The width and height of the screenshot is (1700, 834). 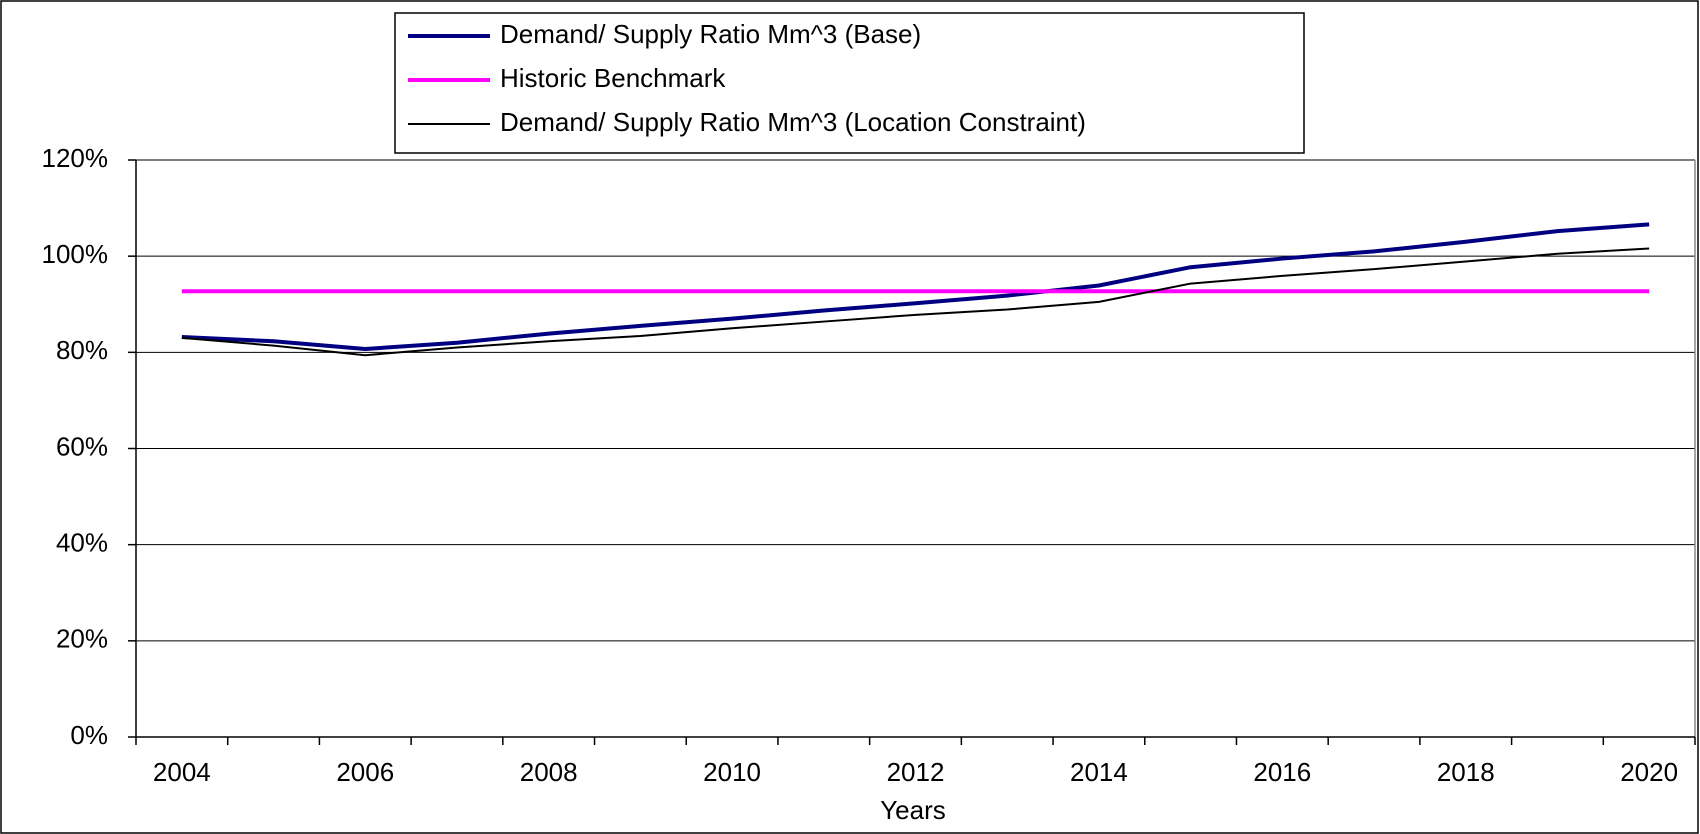 I want to click on x-tick-label: 2004, so click(x=182, y=772).